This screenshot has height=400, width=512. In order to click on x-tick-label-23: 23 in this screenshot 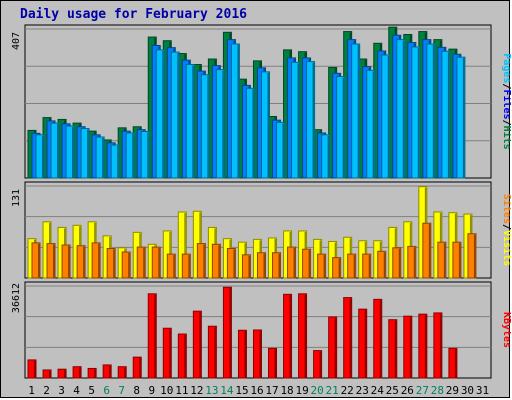, I will do `click(362, 390)`.